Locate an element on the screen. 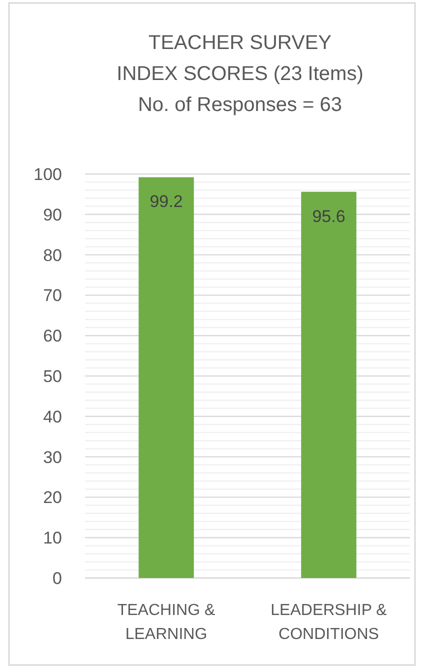 Image resolution: width=427 pixels, height=666 pixels. y-tick-label: 0 is located at coordinates (57, 578).